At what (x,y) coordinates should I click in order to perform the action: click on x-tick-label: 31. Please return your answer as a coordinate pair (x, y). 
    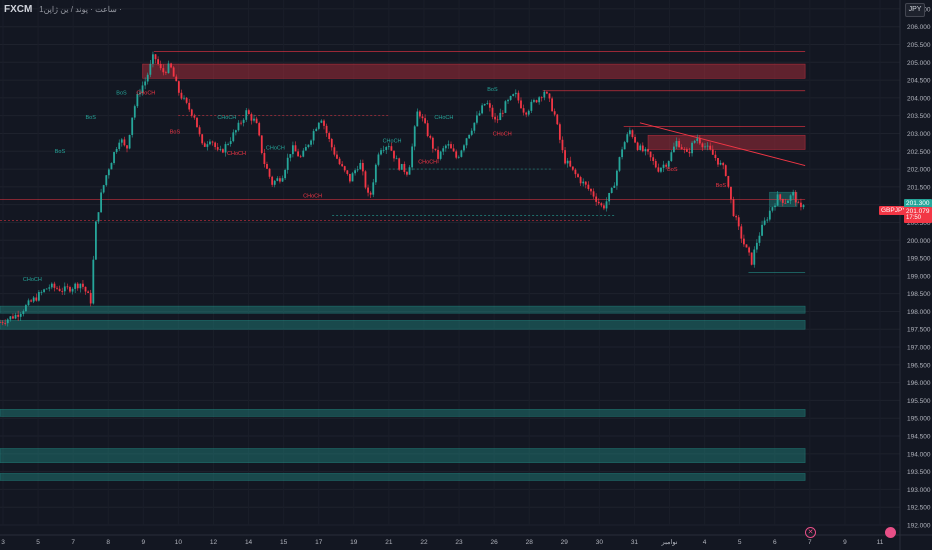
    Looking at the image, I should click on (635, 542).